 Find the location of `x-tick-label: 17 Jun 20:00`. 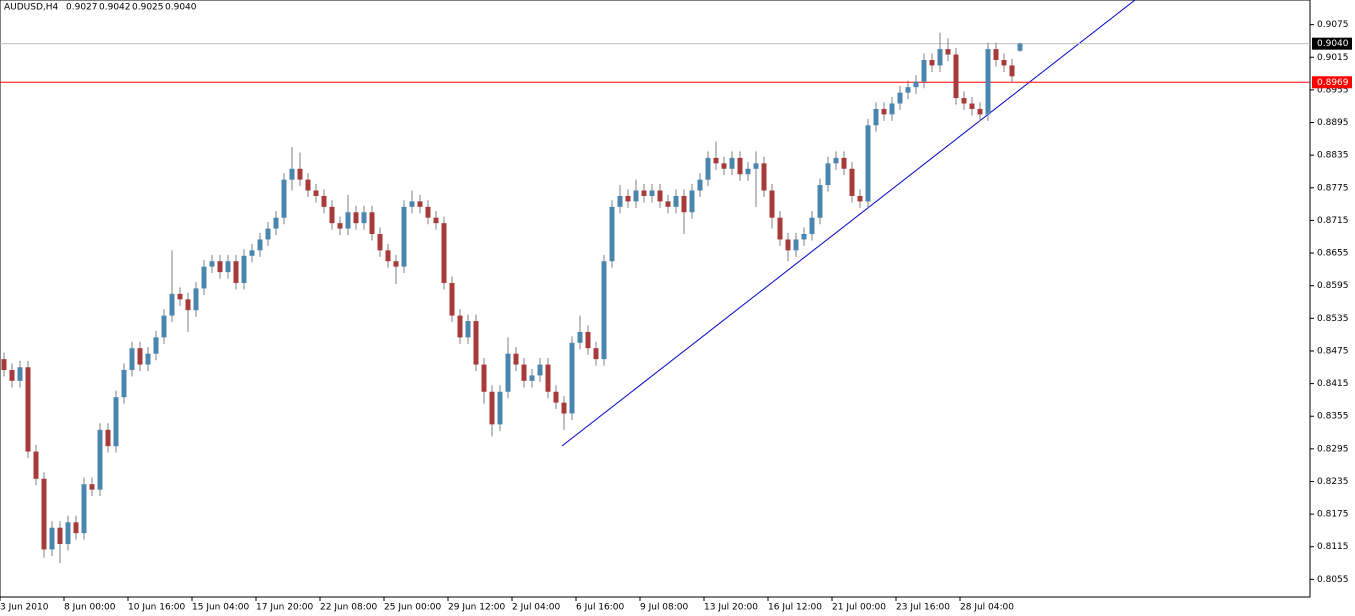

x-tick-label: 17 Jun 20:00 is located at coordinates (284, 608).